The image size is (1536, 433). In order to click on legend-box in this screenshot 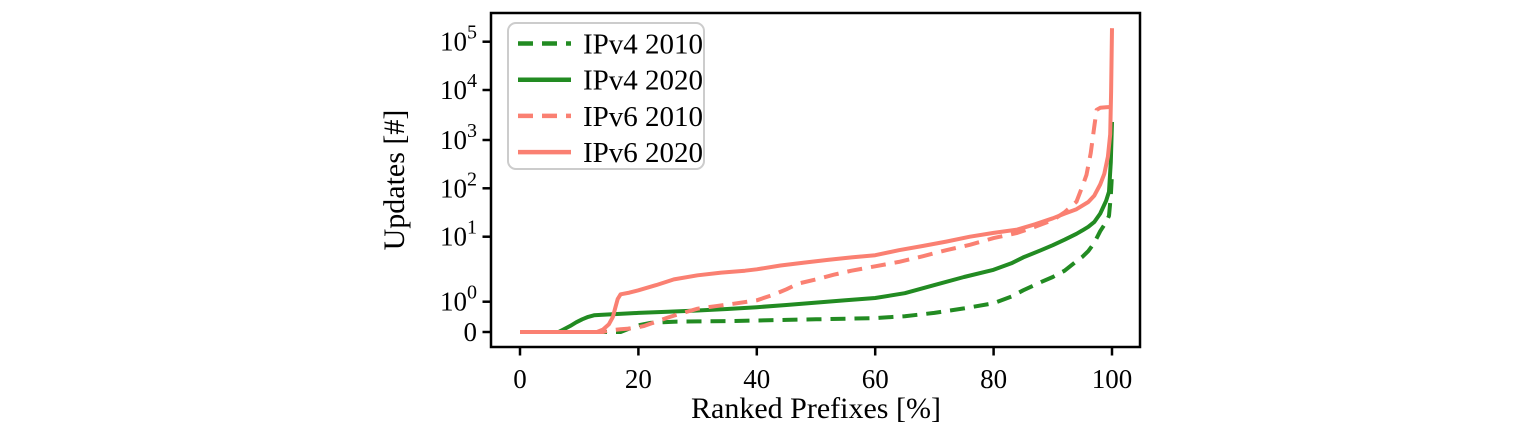, I will do `click(606, 96)`.